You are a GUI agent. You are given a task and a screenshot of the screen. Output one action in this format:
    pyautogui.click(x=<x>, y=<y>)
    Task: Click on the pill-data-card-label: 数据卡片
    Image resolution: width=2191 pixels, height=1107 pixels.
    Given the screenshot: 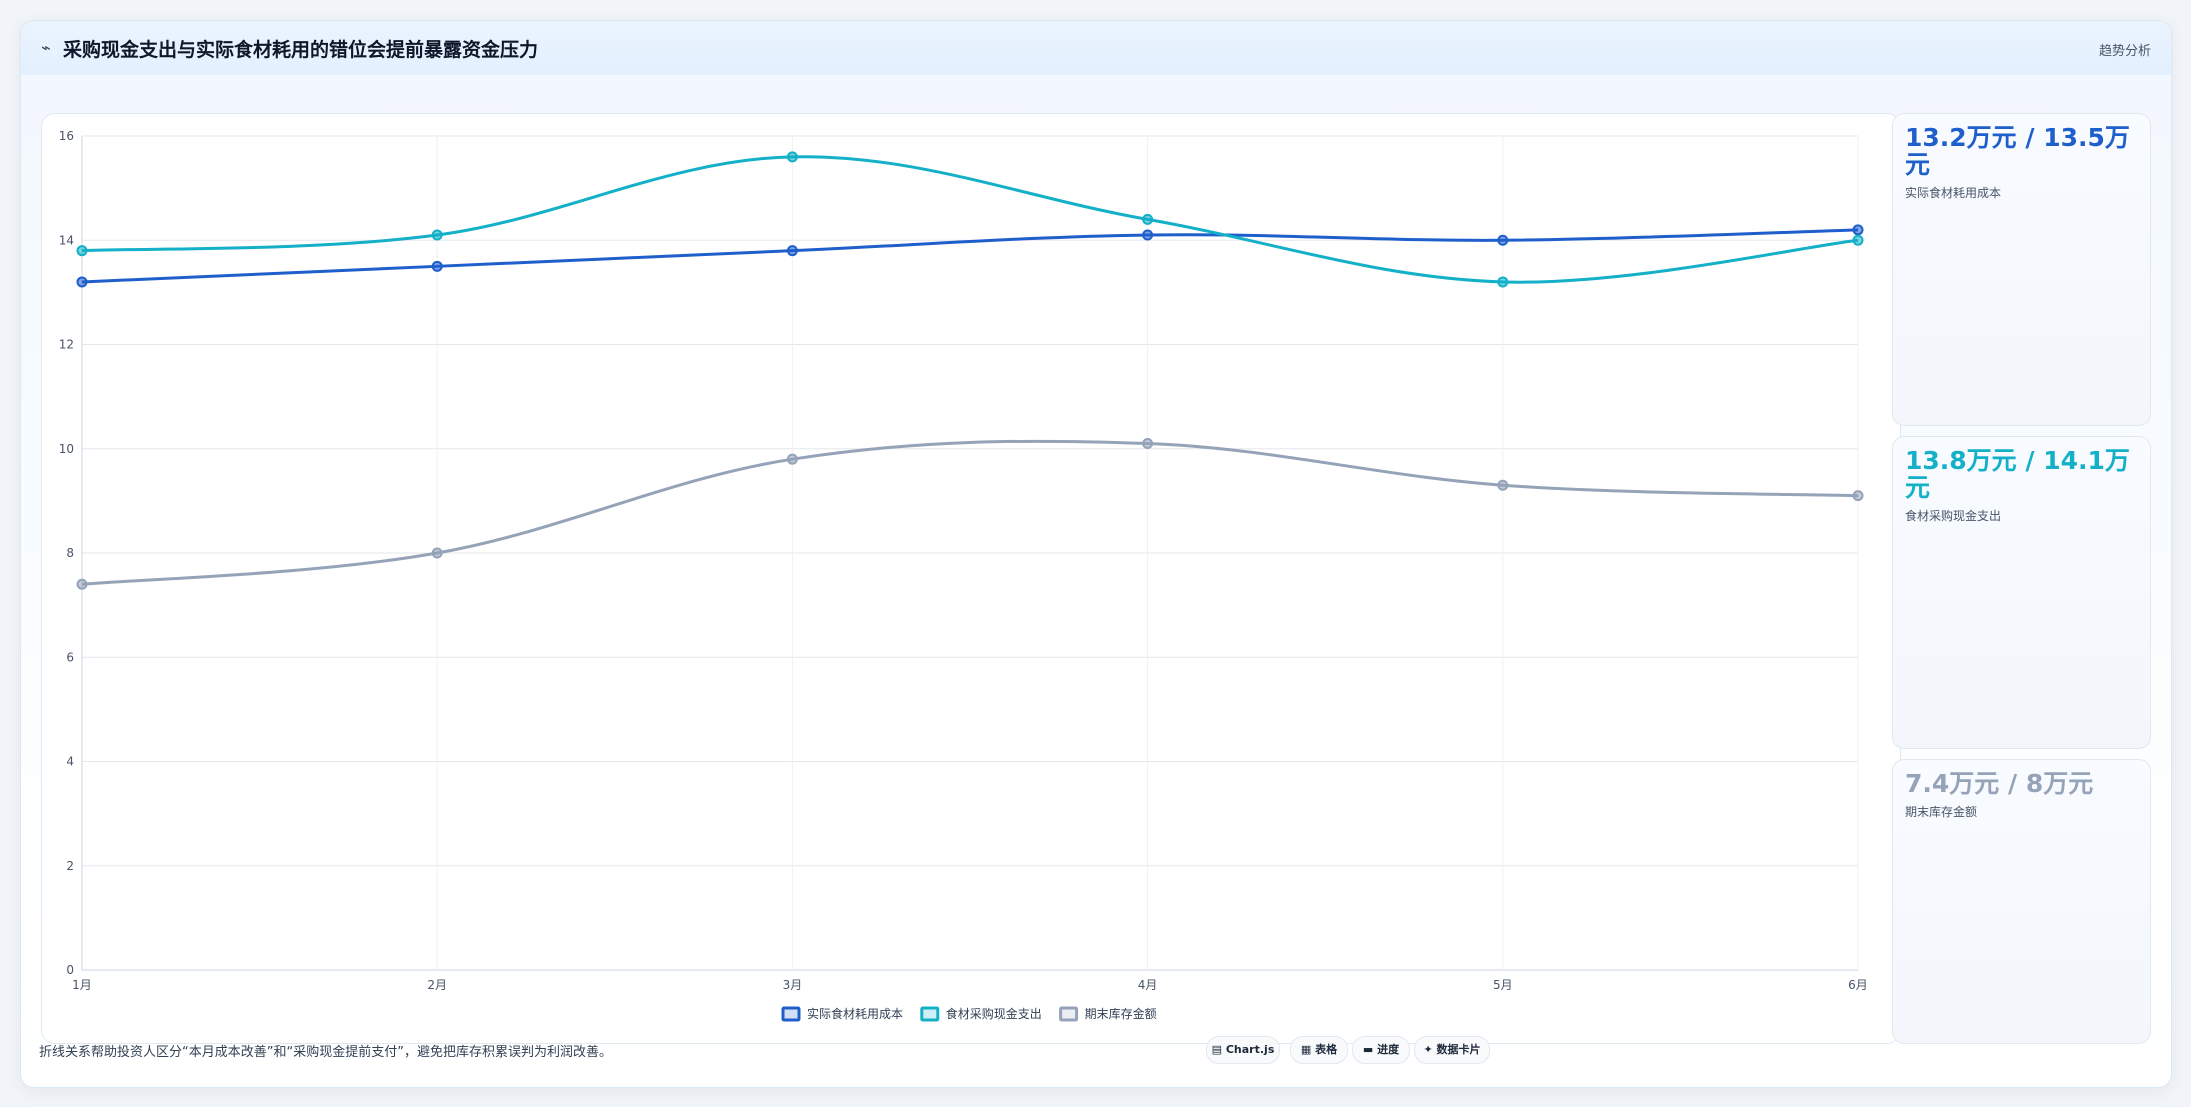 What is the action you would take?
    pyautogui.click(x=1458, y=1049)
    